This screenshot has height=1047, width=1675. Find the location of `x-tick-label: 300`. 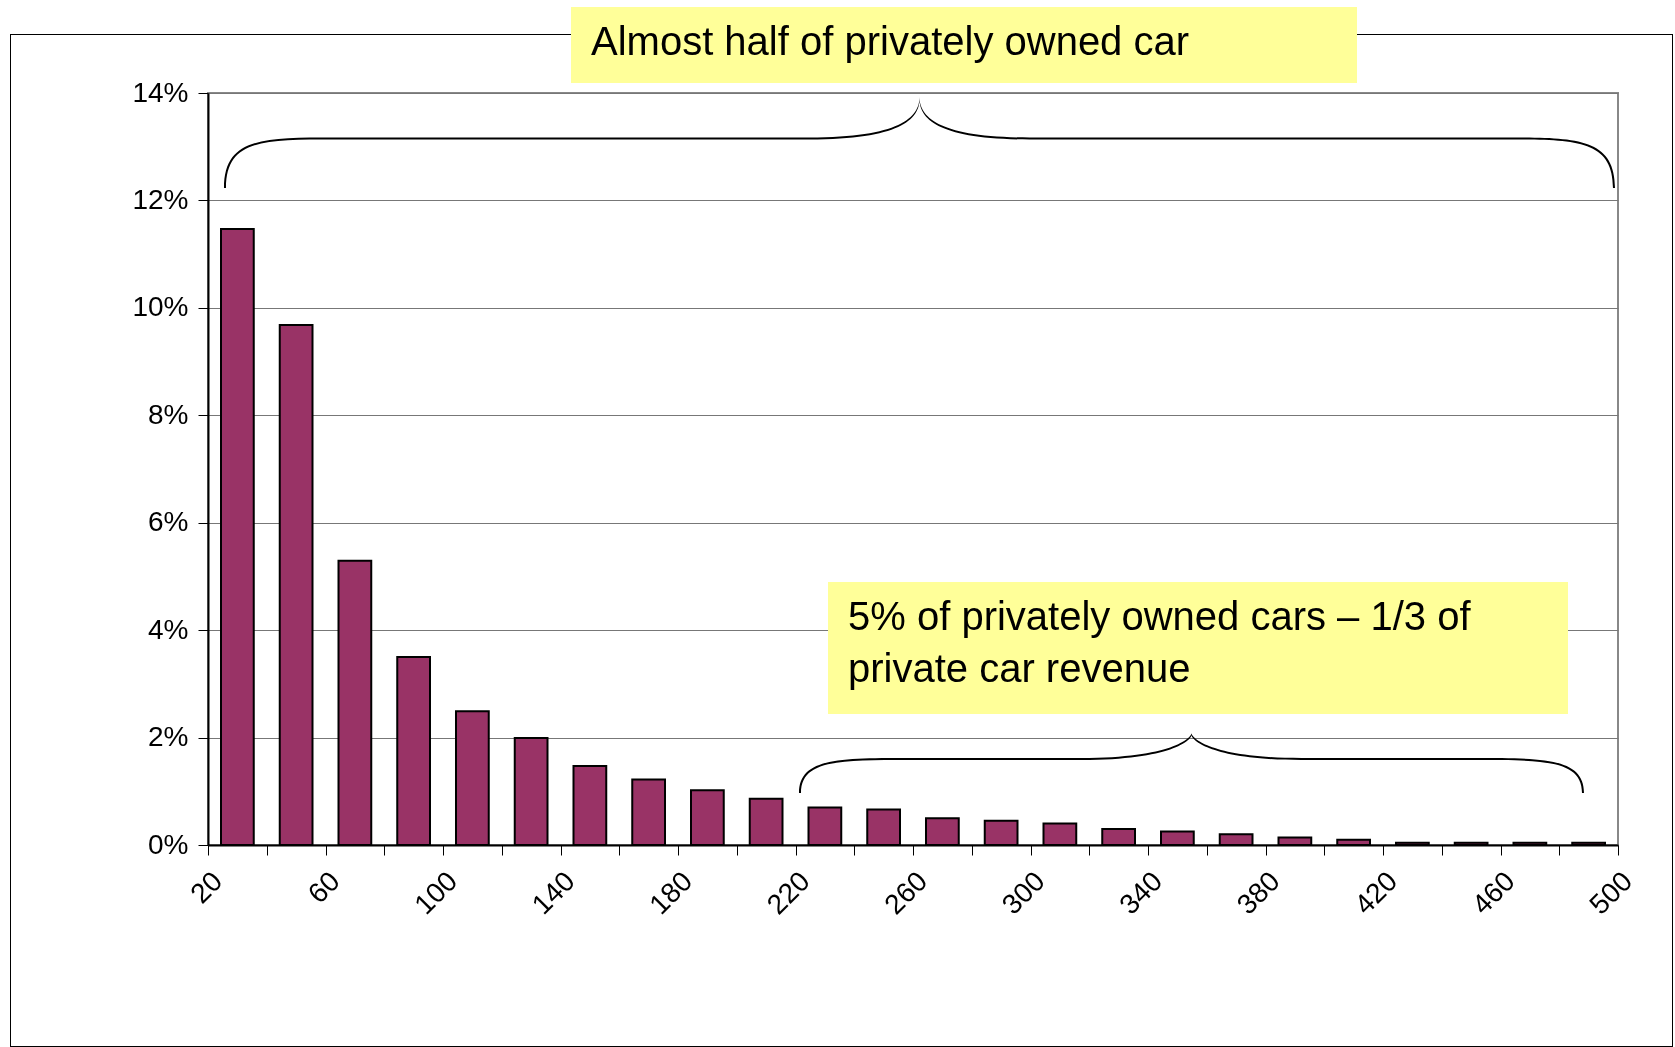

x-tick-label: 300 is located at coordinates (1023, 893).